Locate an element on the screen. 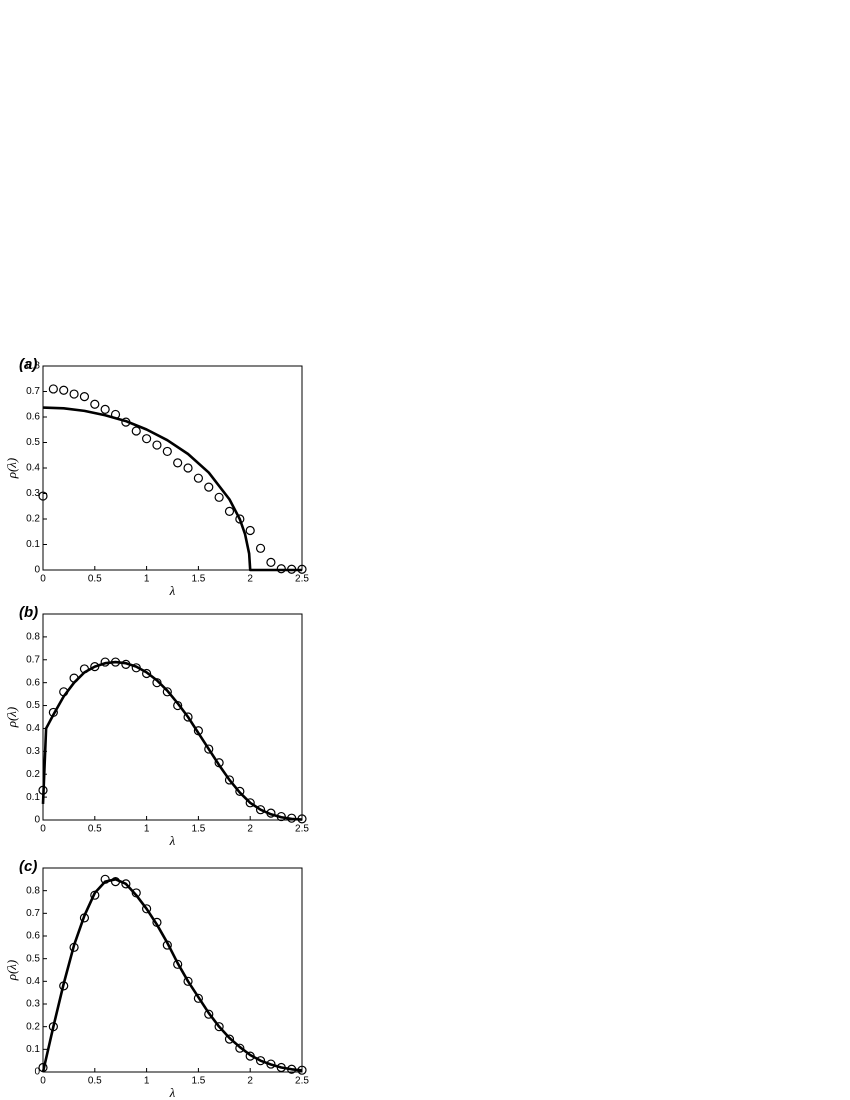  panel-label: (c) is located at coordinates (28, 866).